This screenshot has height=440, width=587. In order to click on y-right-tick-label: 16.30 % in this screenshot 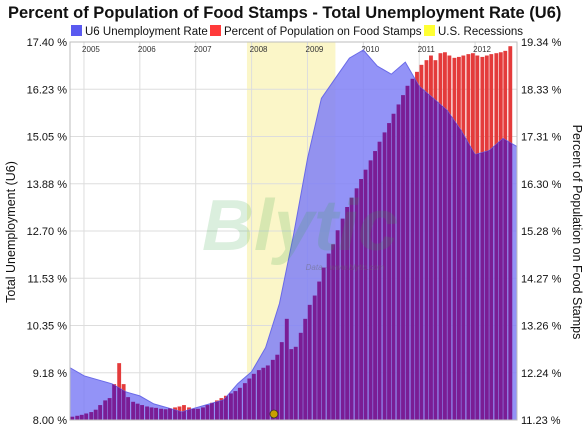, I will do `click(541, 185)`.